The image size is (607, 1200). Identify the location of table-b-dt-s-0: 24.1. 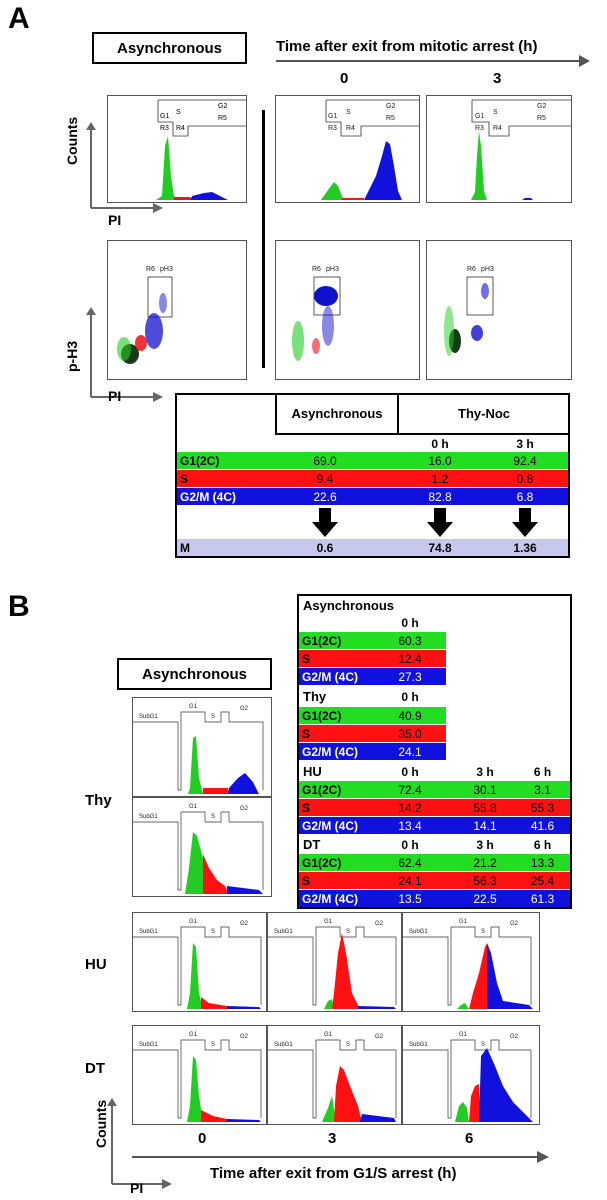
(410, 880).